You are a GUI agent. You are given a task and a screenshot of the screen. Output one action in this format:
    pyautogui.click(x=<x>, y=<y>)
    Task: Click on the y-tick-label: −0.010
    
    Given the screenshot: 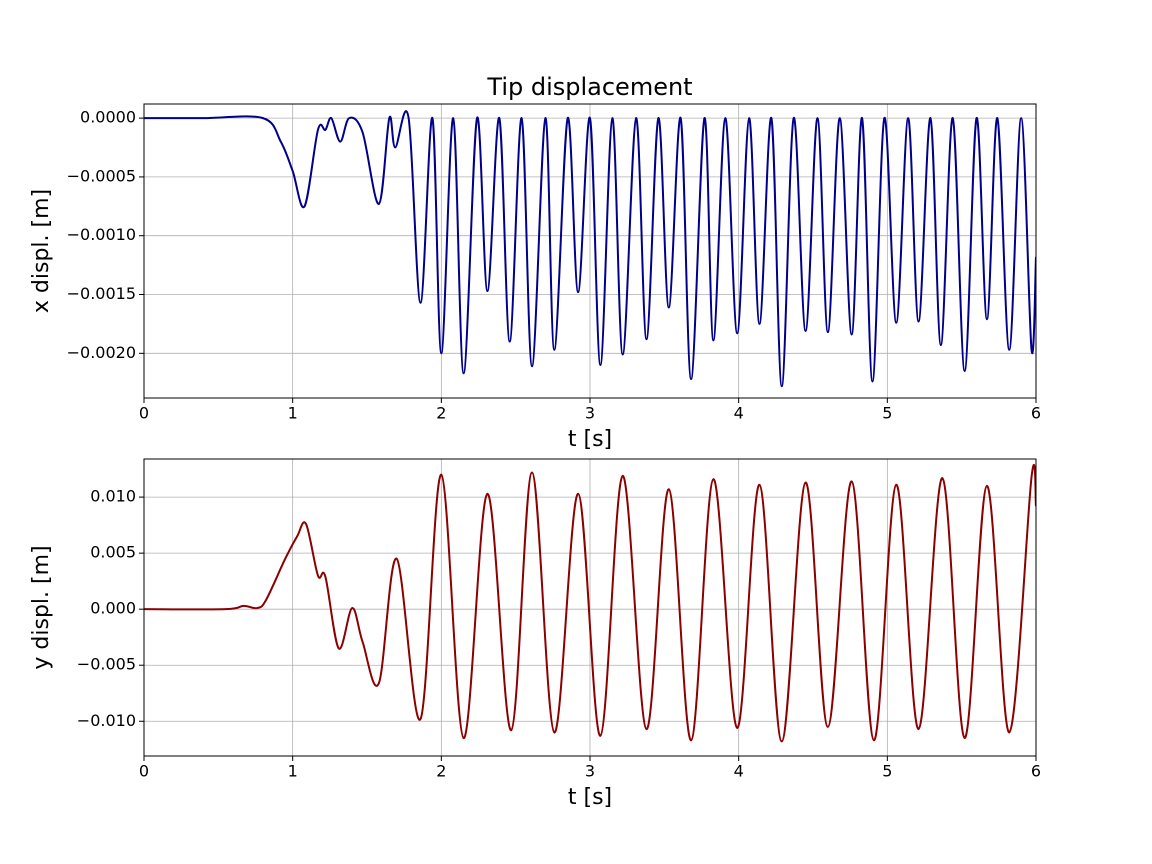 What is the action you would take?
    pyautogui.click(x=106, y=720)
    